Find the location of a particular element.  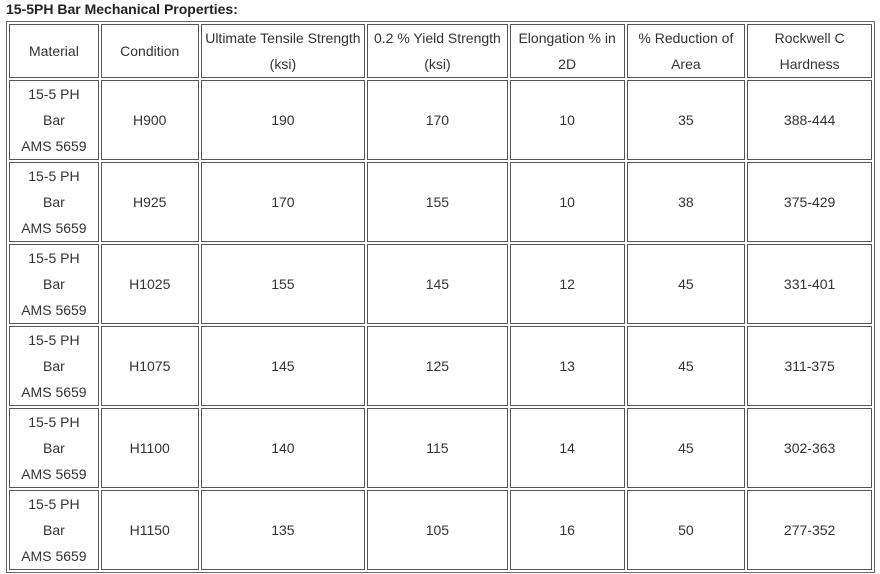

table-cell: 14 is located at coordinates (567, 448).